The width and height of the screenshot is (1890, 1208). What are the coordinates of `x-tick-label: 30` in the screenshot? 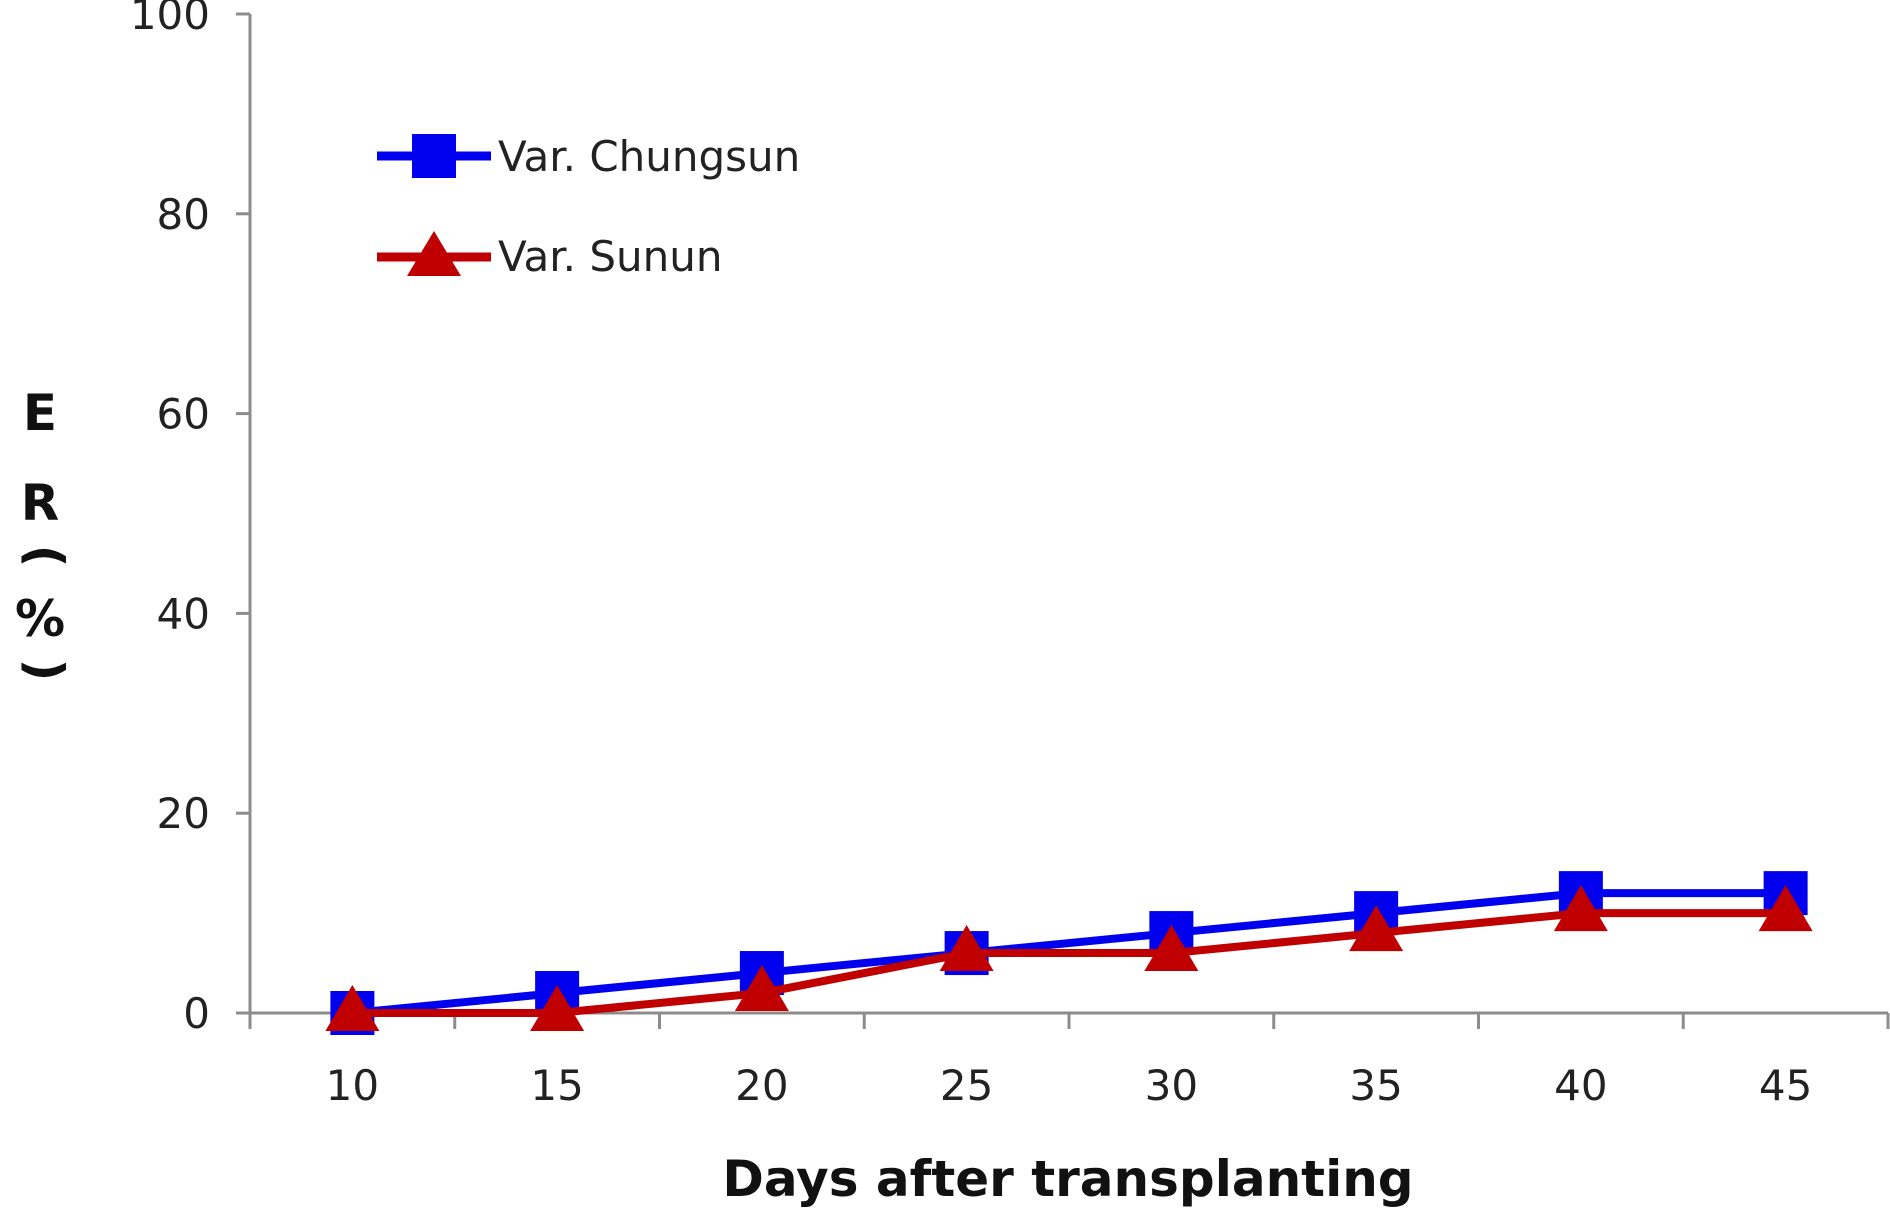 It's located at (1171, 1085).